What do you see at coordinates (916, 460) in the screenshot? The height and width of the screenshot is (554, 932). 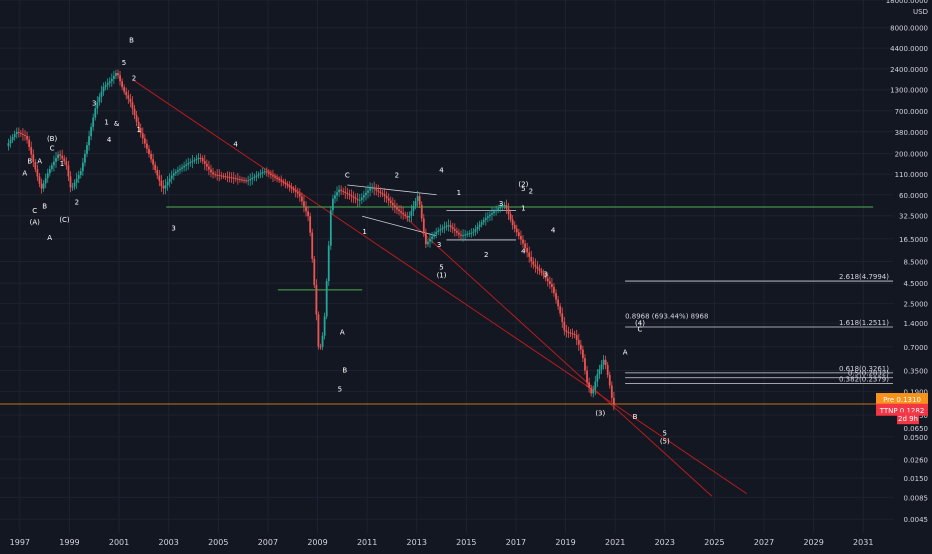 I see `y-tick-label: 0.0260` at bounding box center [916, 460].